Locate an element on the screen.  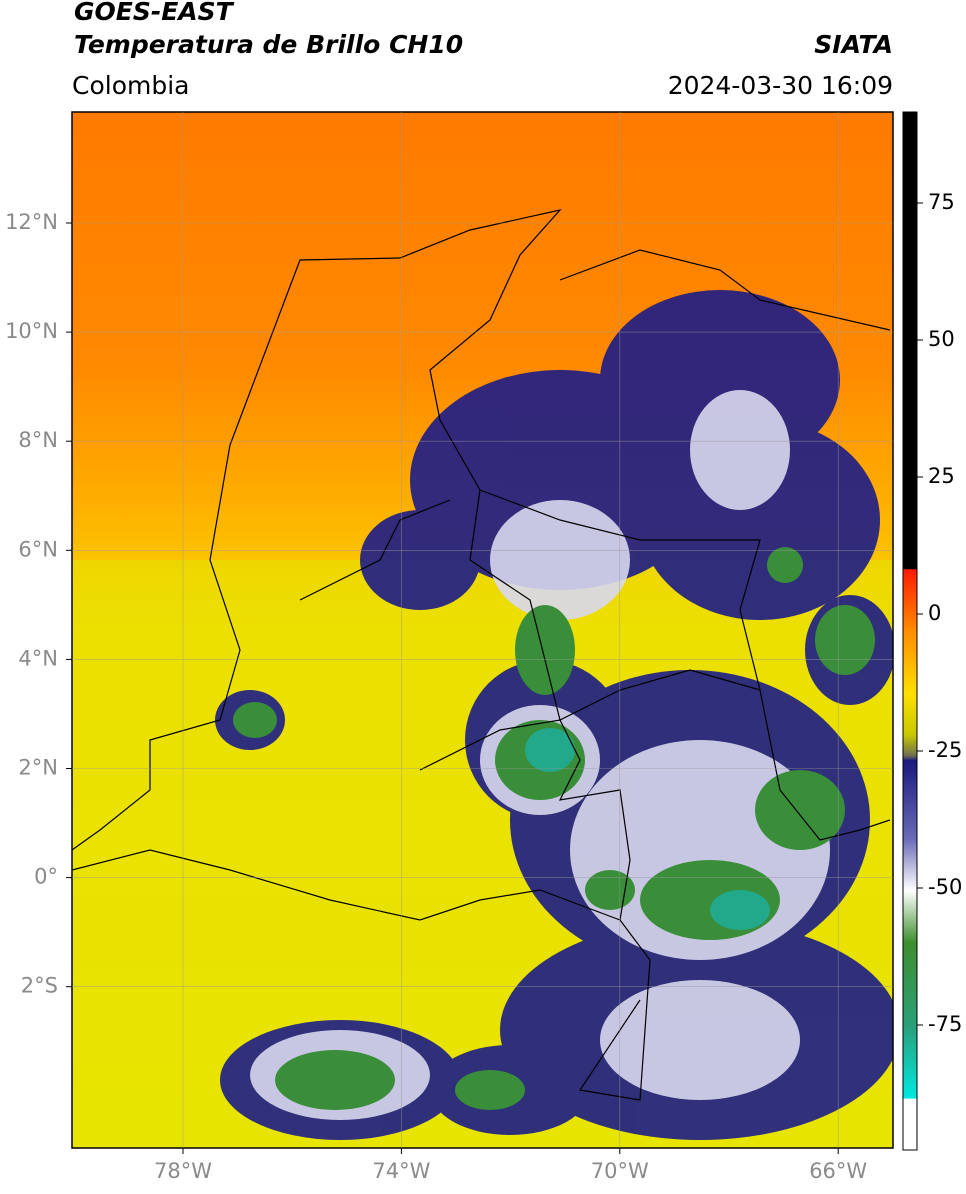
agency: SIATA is located at coordinates (853, 44).